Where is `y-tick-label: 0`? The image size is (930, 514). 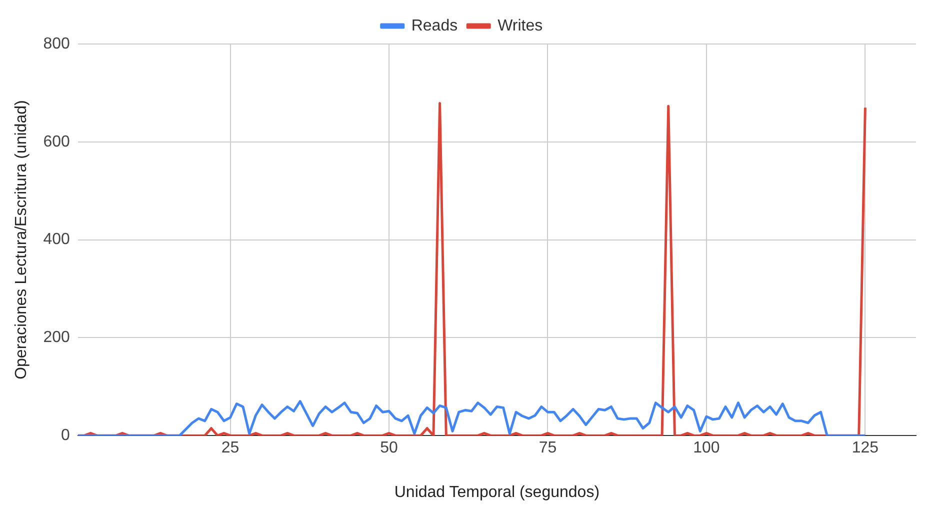
y-tick-label: 0 is located at coordinates (65, 435).